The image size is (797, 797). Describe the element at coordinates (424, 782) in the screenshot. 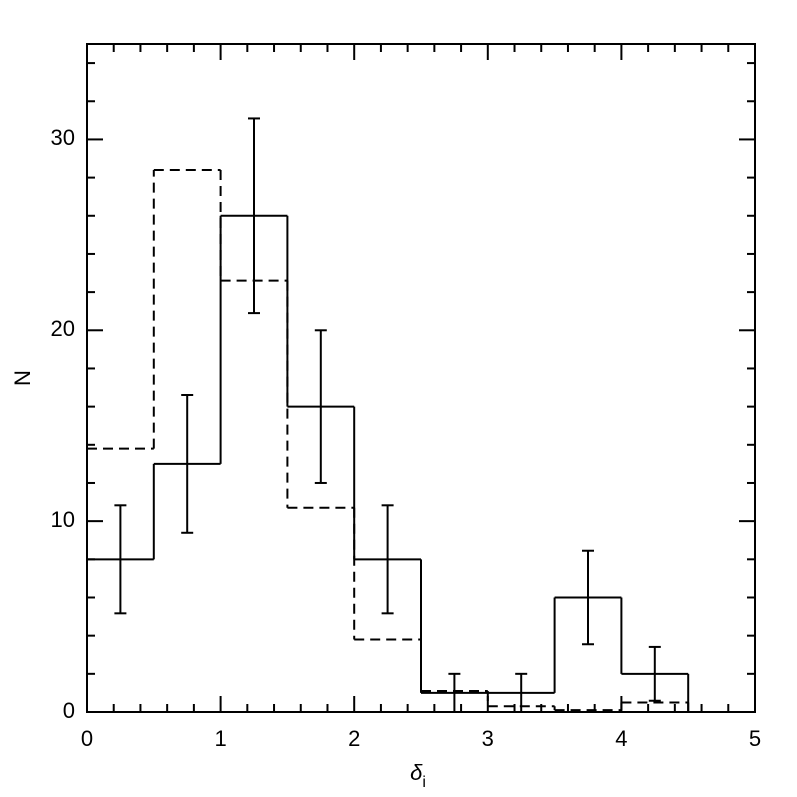

I see `x-axis-label-sub: i` at that location.